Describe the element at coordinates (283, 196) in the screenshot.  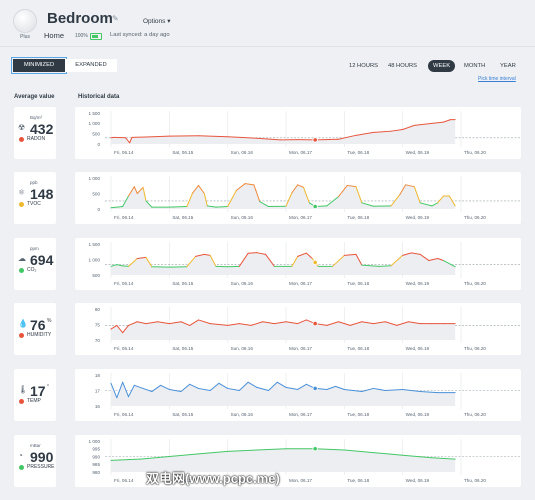
I see `tvoc-area` at that location.